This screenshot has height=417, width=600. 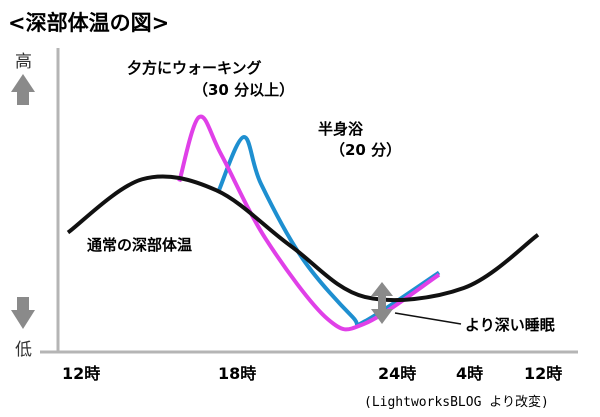 I want to click on x-tick-12h-next: 12時, so click(x=543, y=373).